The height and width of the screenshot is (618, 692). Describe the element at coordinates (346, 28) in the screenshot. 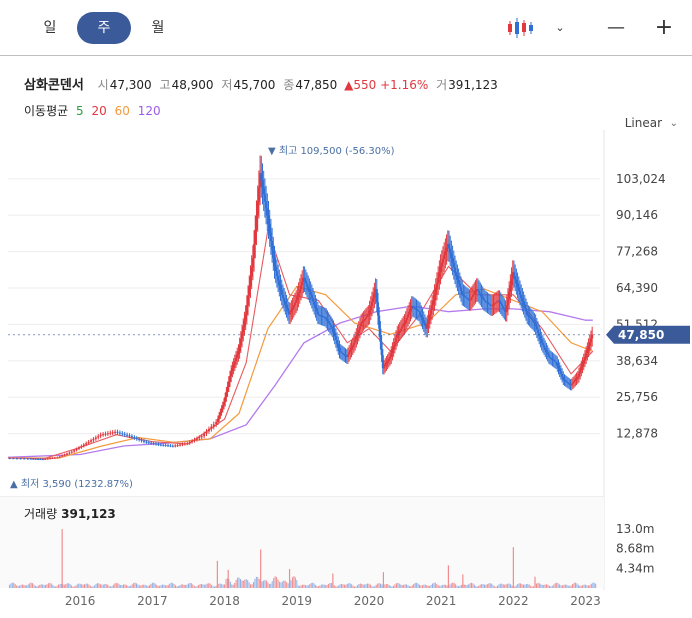

I see `period-tabs: 일 주 월 ⌄ — +` at that location.